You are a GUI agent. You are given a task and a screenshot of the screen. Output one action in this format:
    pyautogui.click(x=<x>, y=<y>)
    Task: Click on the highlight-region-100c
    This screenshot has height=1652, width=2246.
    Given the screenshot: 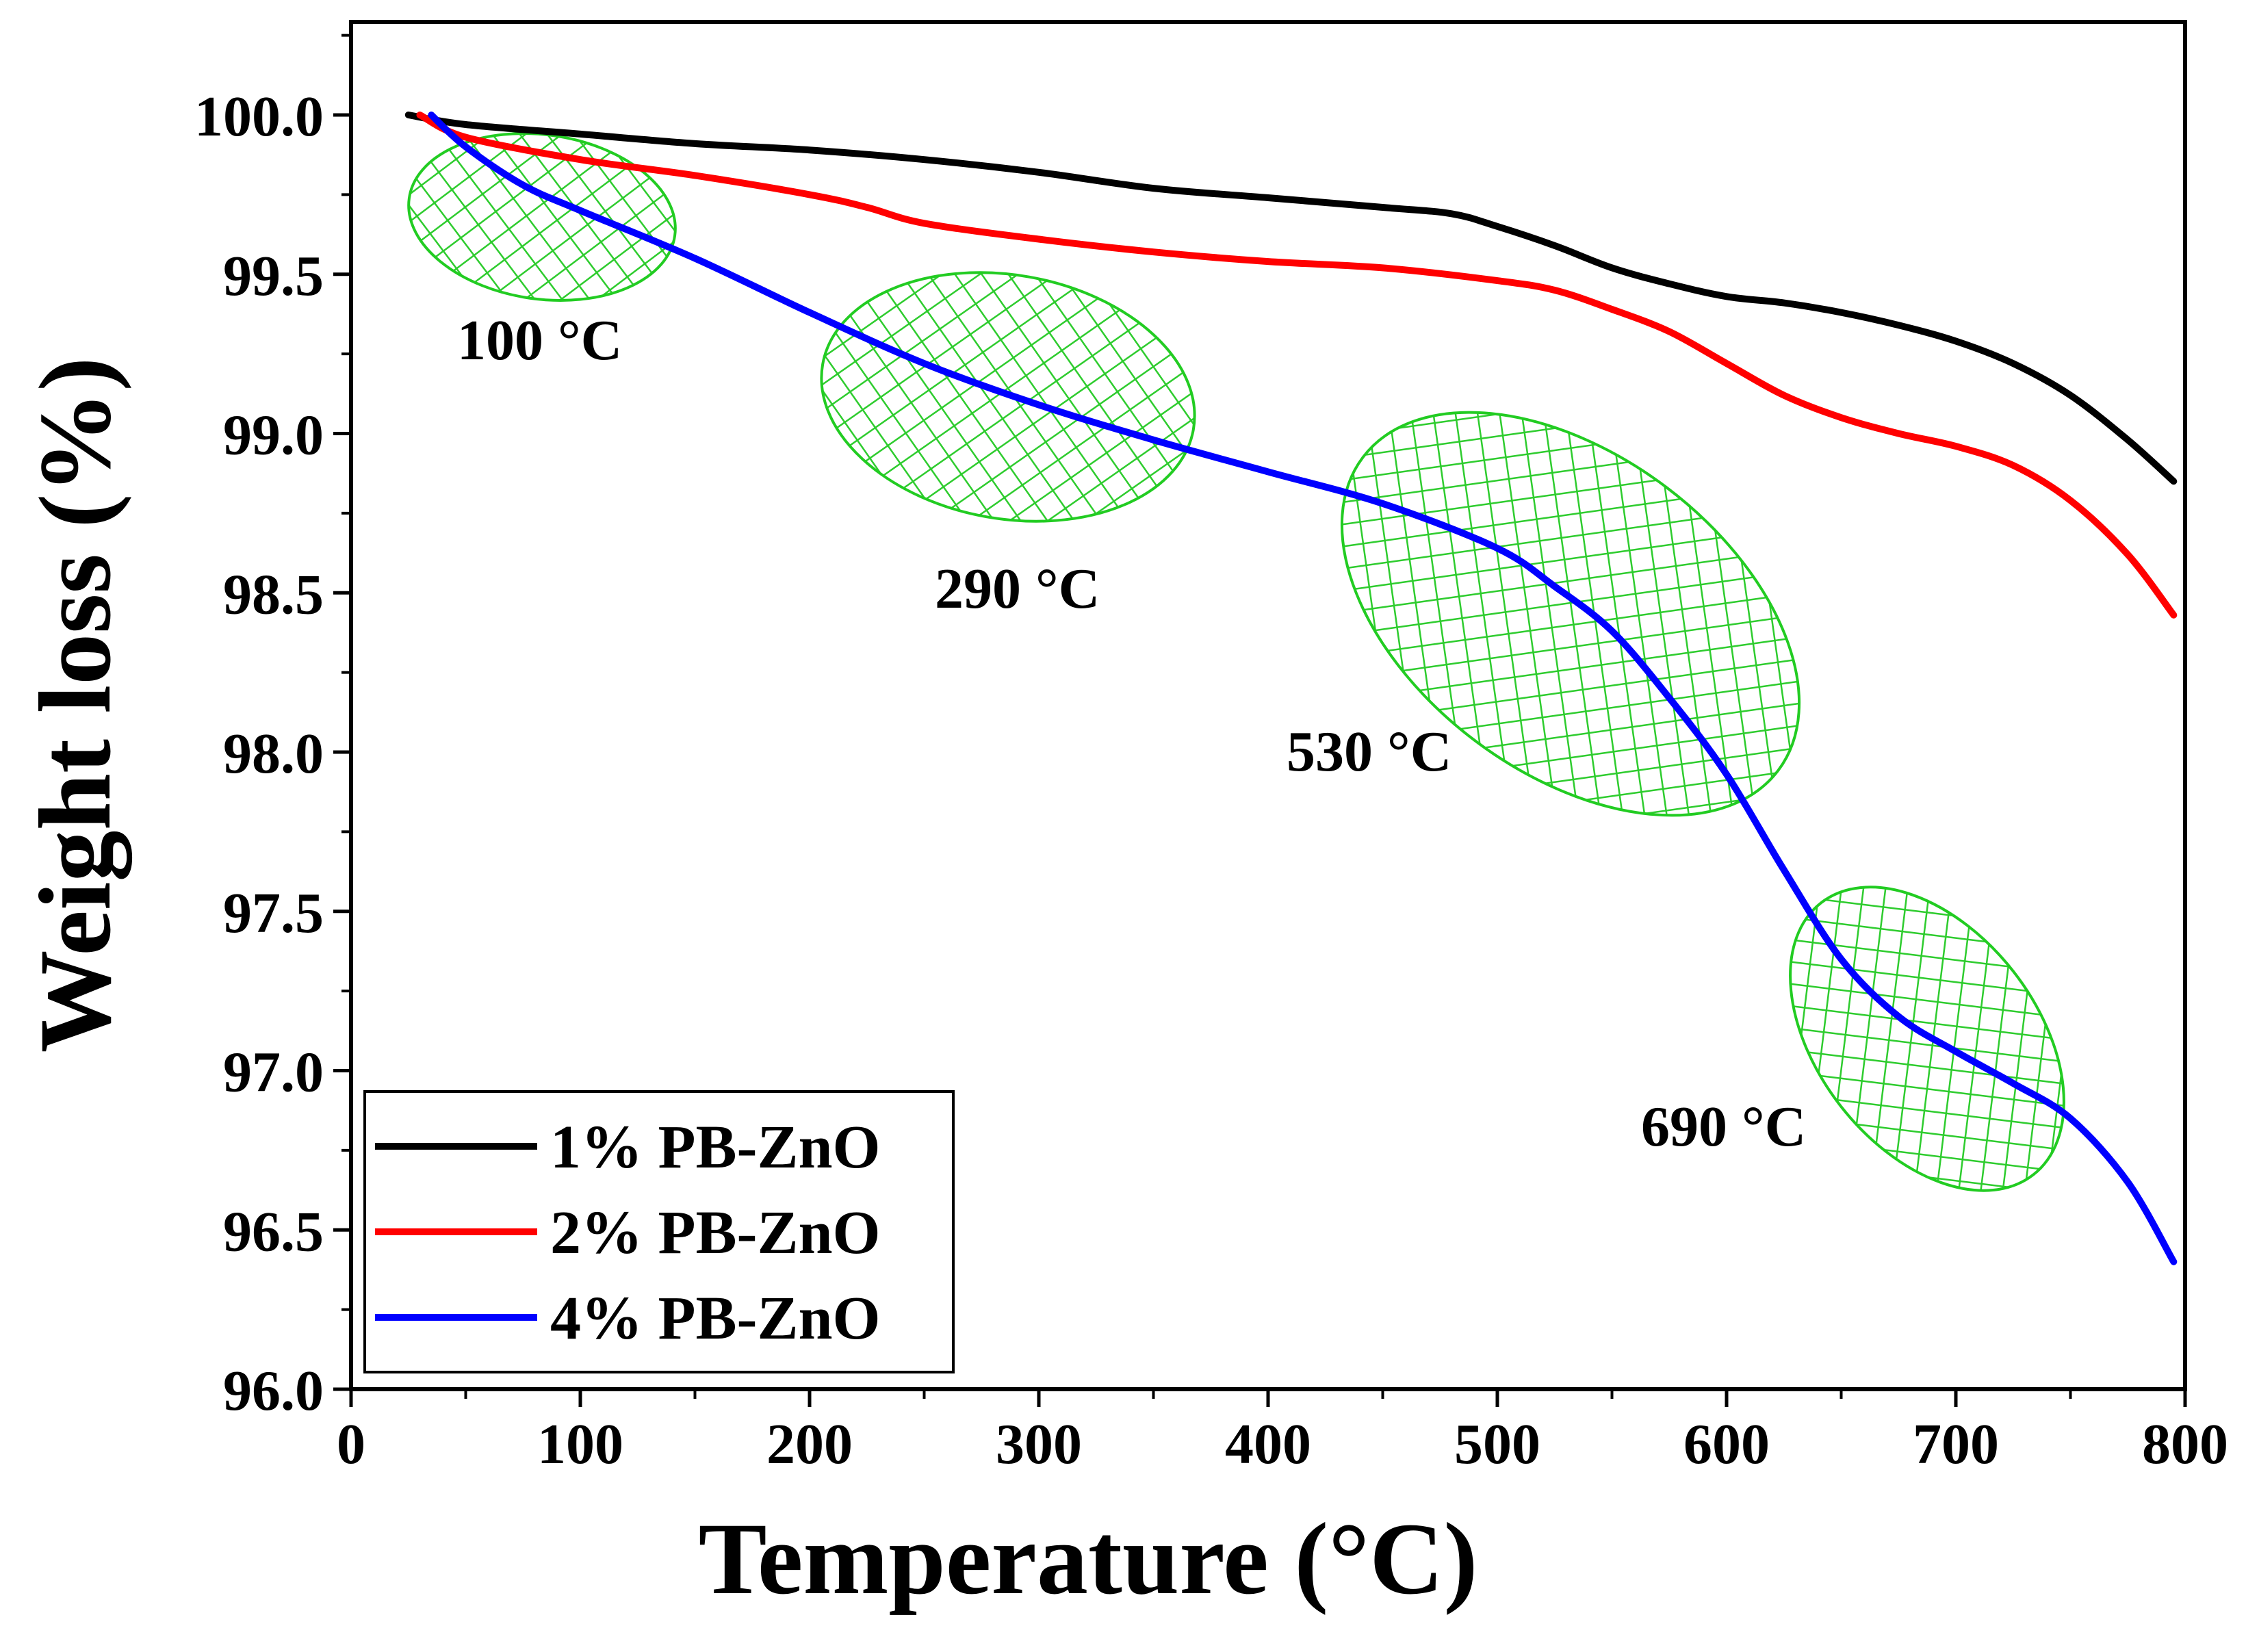 What is the action you would take?
    pyautogui.click(x=542, y=217)
    